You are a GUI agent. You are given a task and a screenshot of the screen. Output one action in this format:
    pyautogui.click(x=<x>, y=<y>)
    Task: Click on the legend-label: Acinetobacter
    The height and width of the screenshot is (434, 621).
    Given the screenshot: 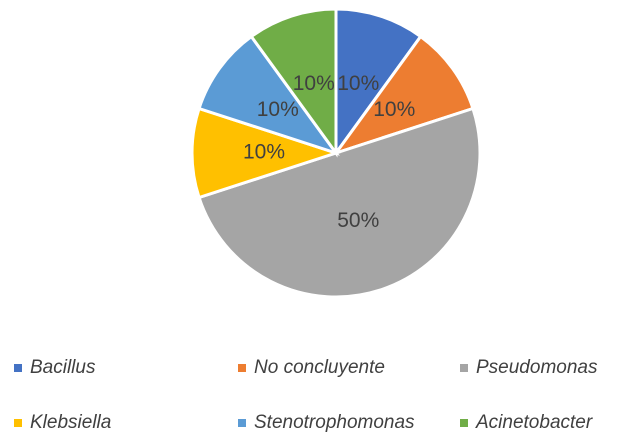 What is the action you would take?
    pyautogui.click(x=534, y=422)
    